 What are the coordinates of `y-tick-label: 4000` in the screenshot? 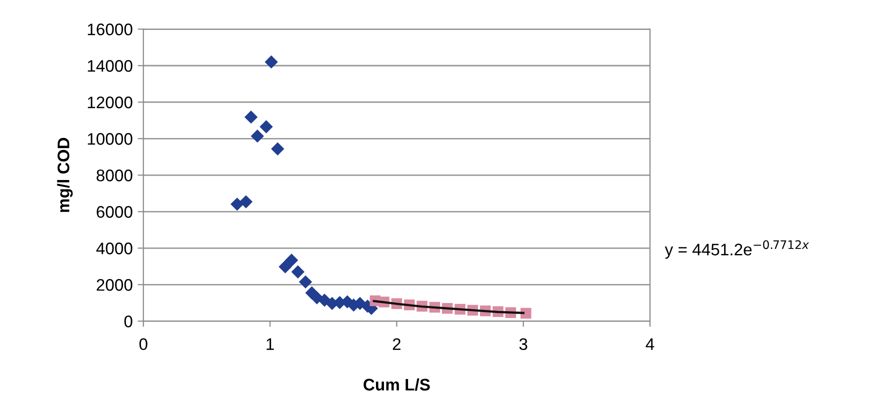 It's located at (114, 248).